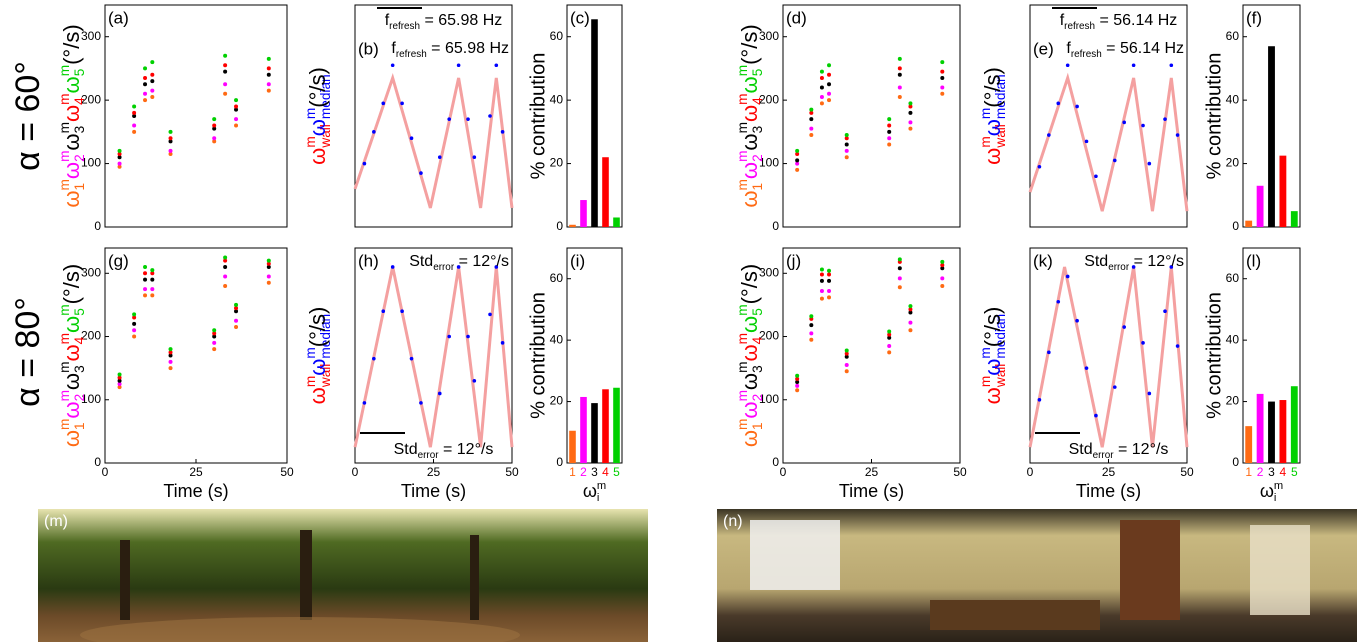 The width and height of the screenshot is (1369, 642). What do you see at coordinates (557, 339) in the screenshot?
I see `y-tick-label: 40` at bounding box center [557, 339].